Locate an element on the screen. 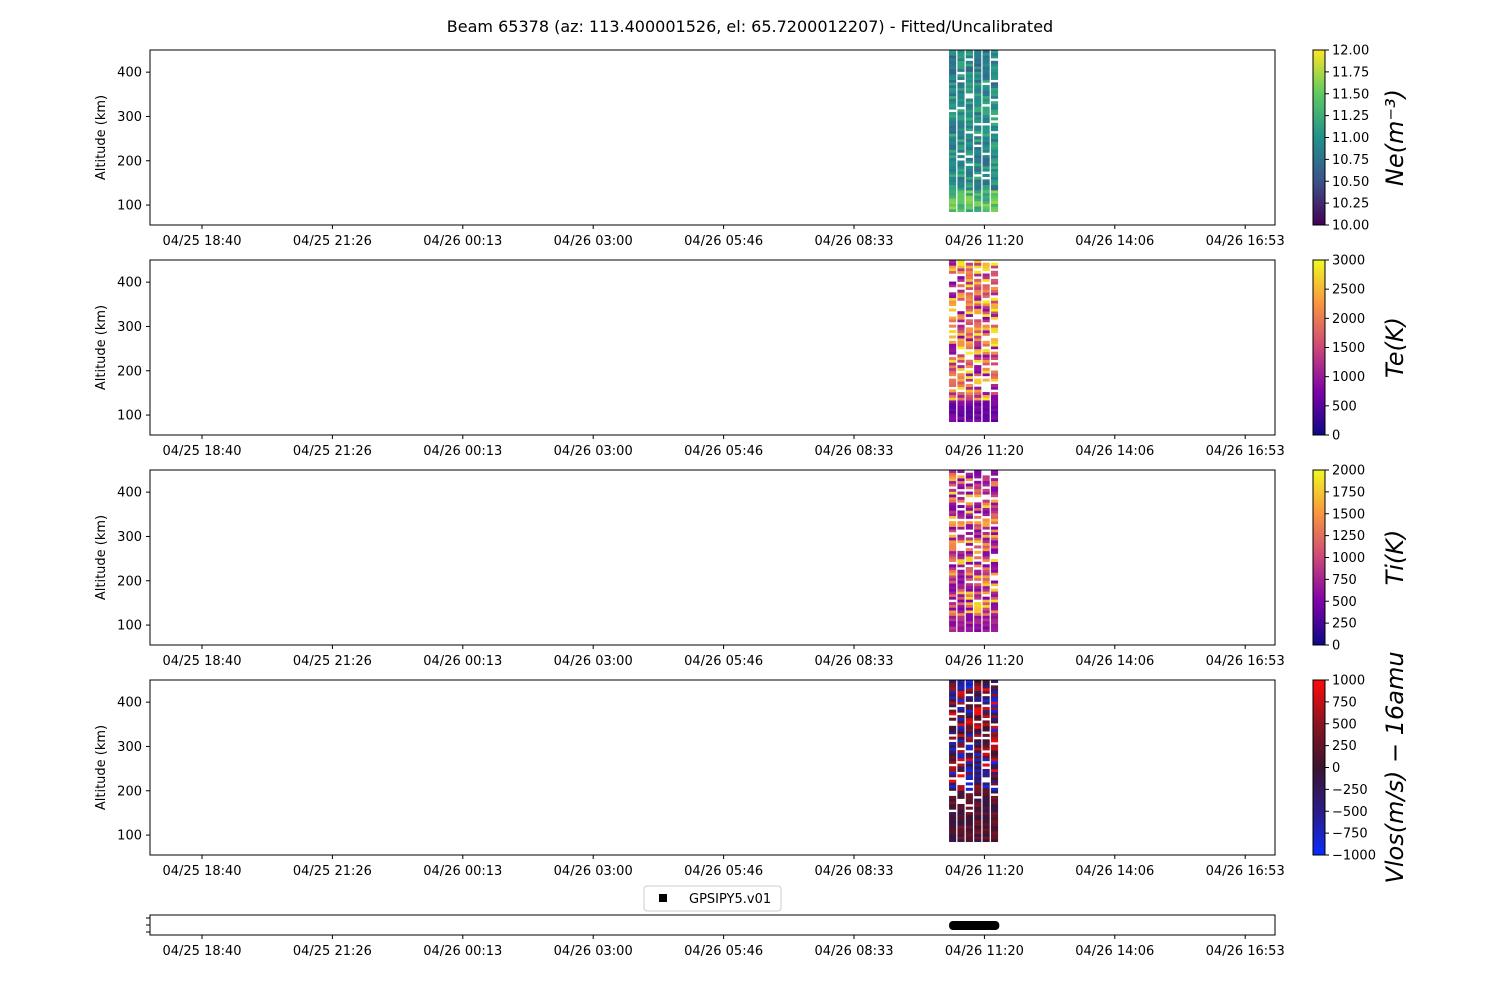  colorbar-tick-label: 11.75 is located at coordinates (1350, 72).